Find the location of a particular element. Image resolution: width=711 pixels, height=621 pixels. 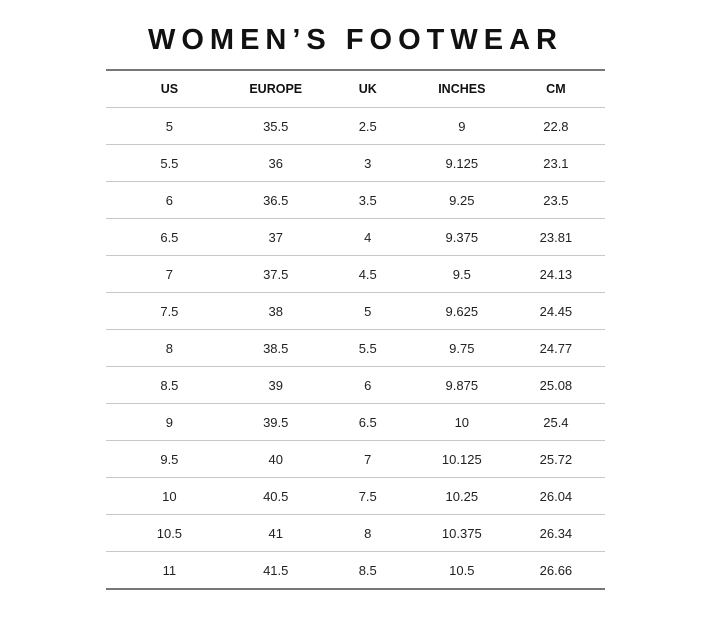

table-cell: 26.34 is located at coordinates (555, 533).